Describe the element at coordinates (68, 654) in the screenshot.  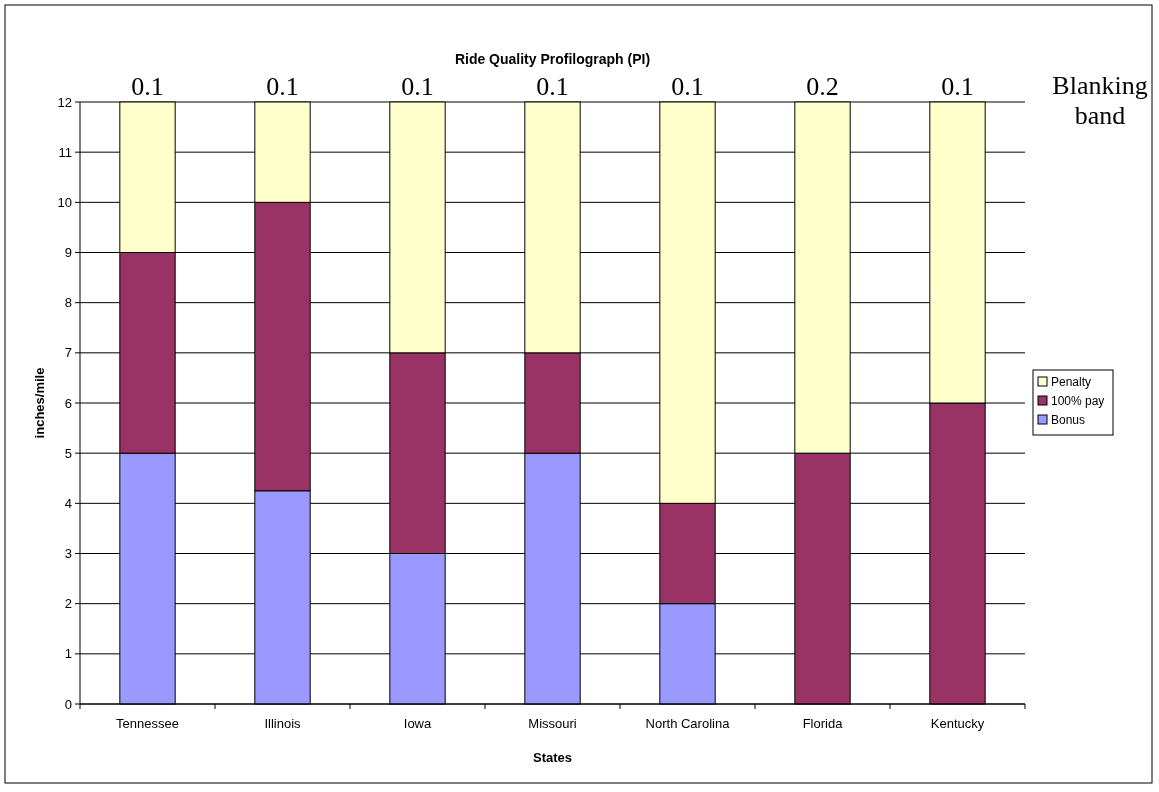
I see `y-tick-label: 1` at that location.